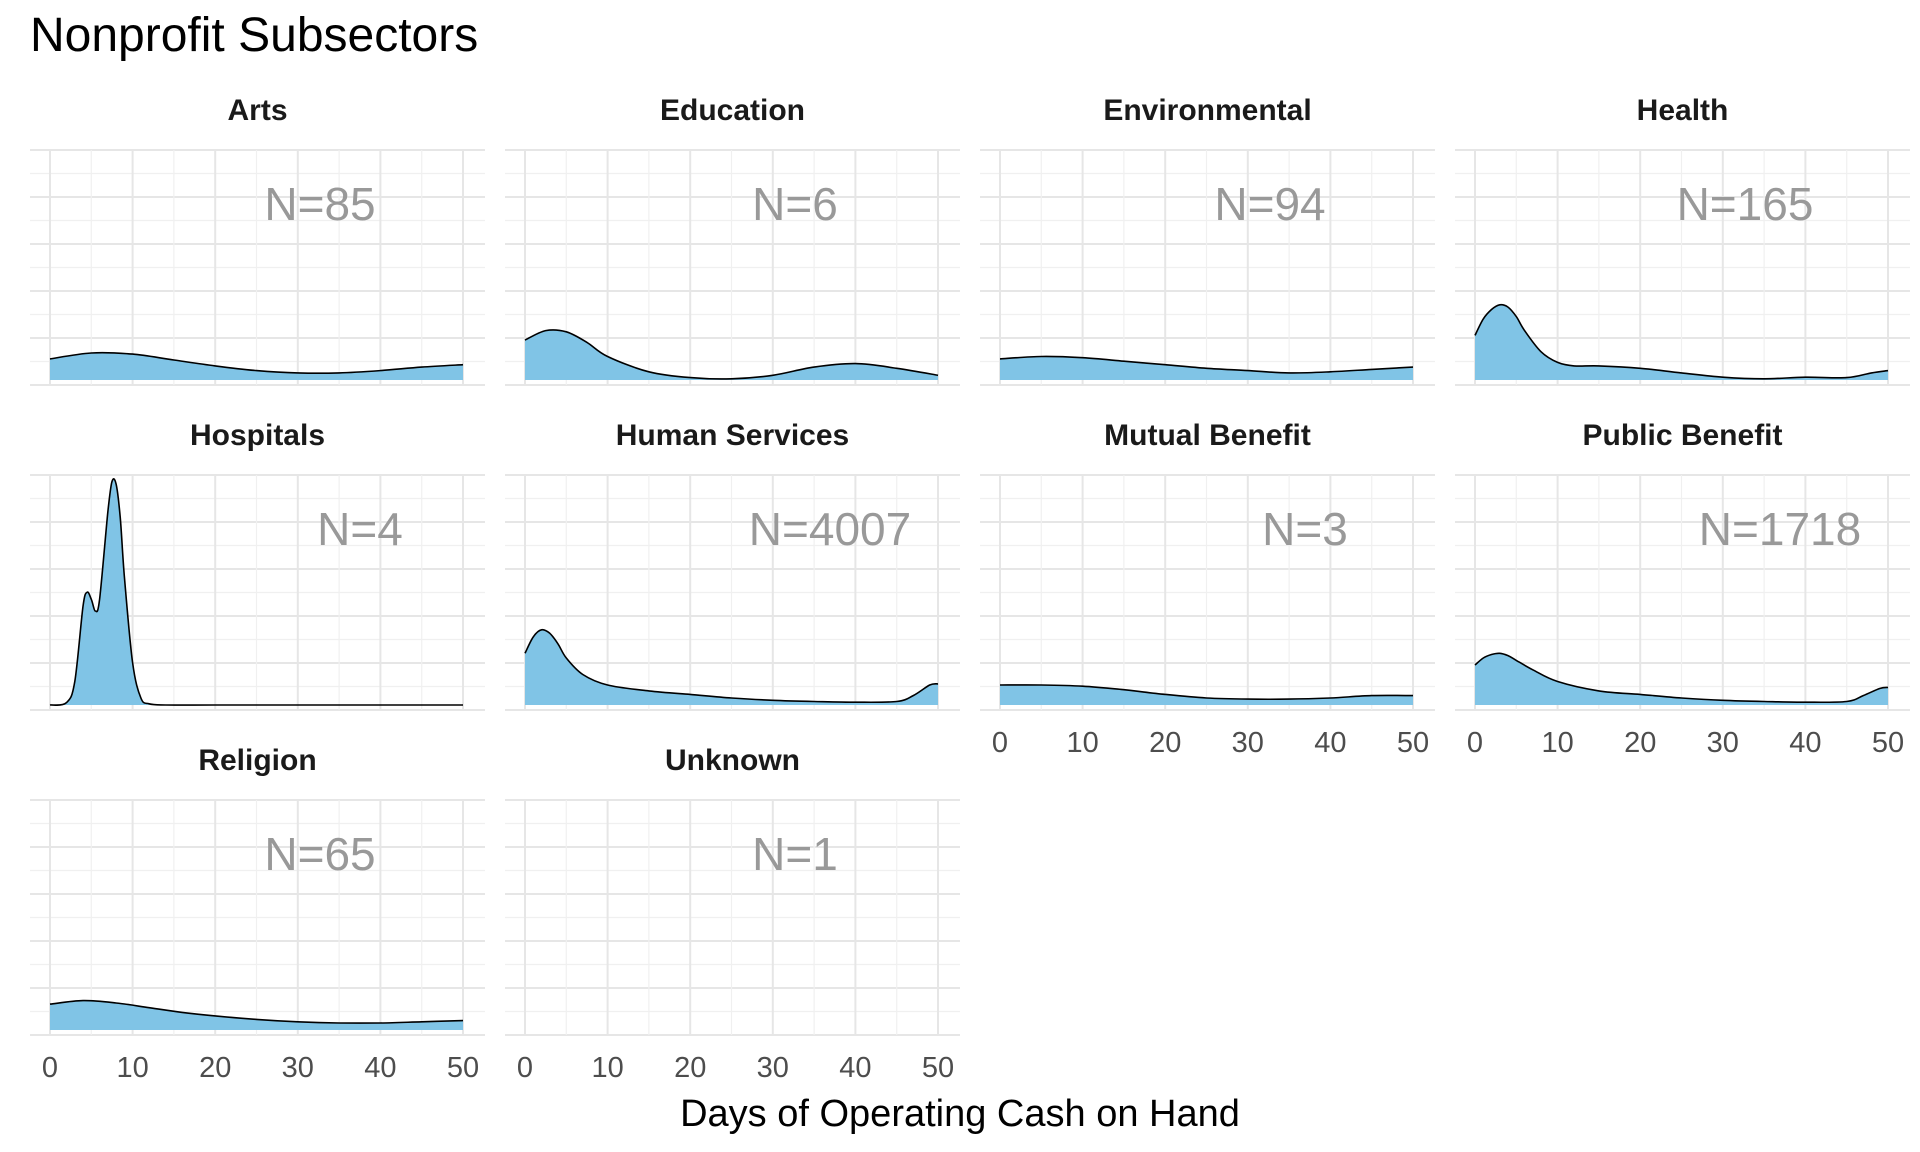 The width and height of the screenshot is (1920, 1152). What do you see at coordinates (1206, 364) in the screenshot?
I see `density-line-environmental` at bounding box center [1206, 364].